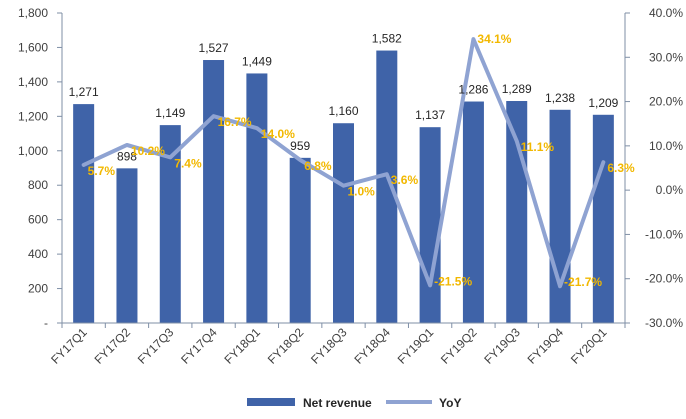 This screenshot has width=686, height=419. I want to click on right-tick-label: 40.0%, so click(666, 13).